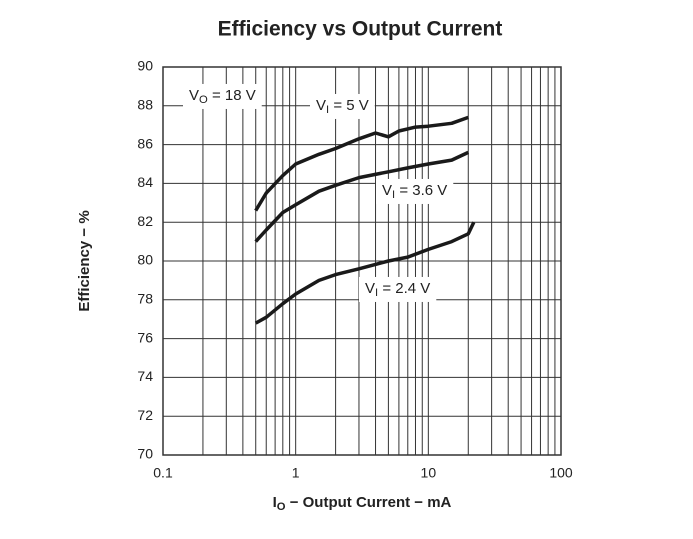  What do you see at coordinates (145, 454) in the screenshot?
I see `y-tick-label: 70` at bounding box center [145, 454].